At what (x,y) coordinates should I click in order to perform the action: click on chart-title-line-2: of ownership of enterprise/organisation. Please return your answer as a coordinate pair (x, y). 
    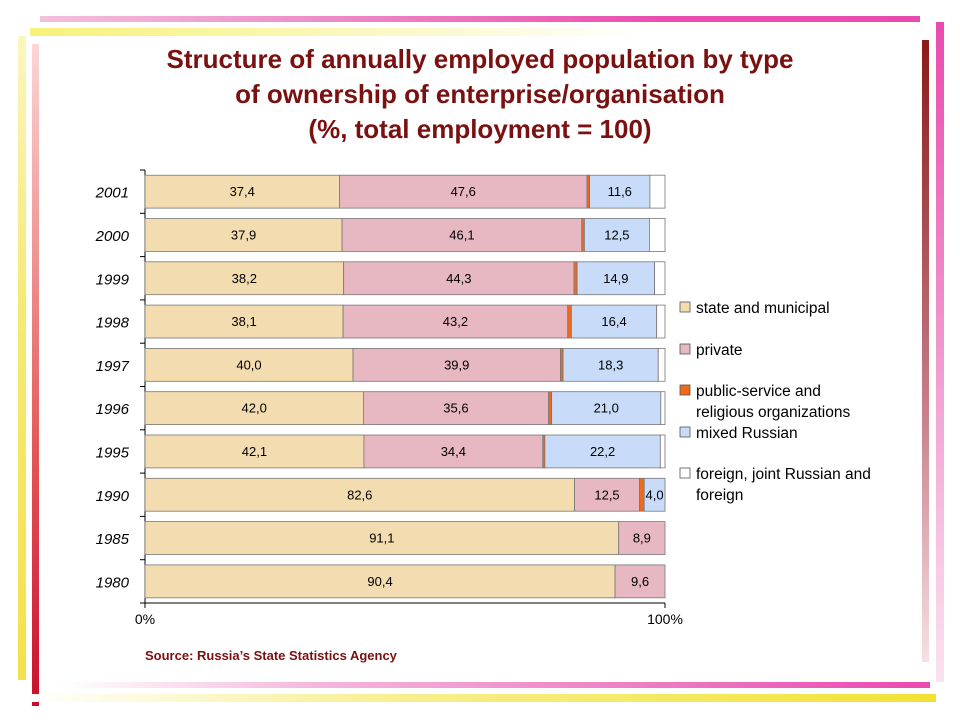
    Looking at the image, I should click on (480, 94).